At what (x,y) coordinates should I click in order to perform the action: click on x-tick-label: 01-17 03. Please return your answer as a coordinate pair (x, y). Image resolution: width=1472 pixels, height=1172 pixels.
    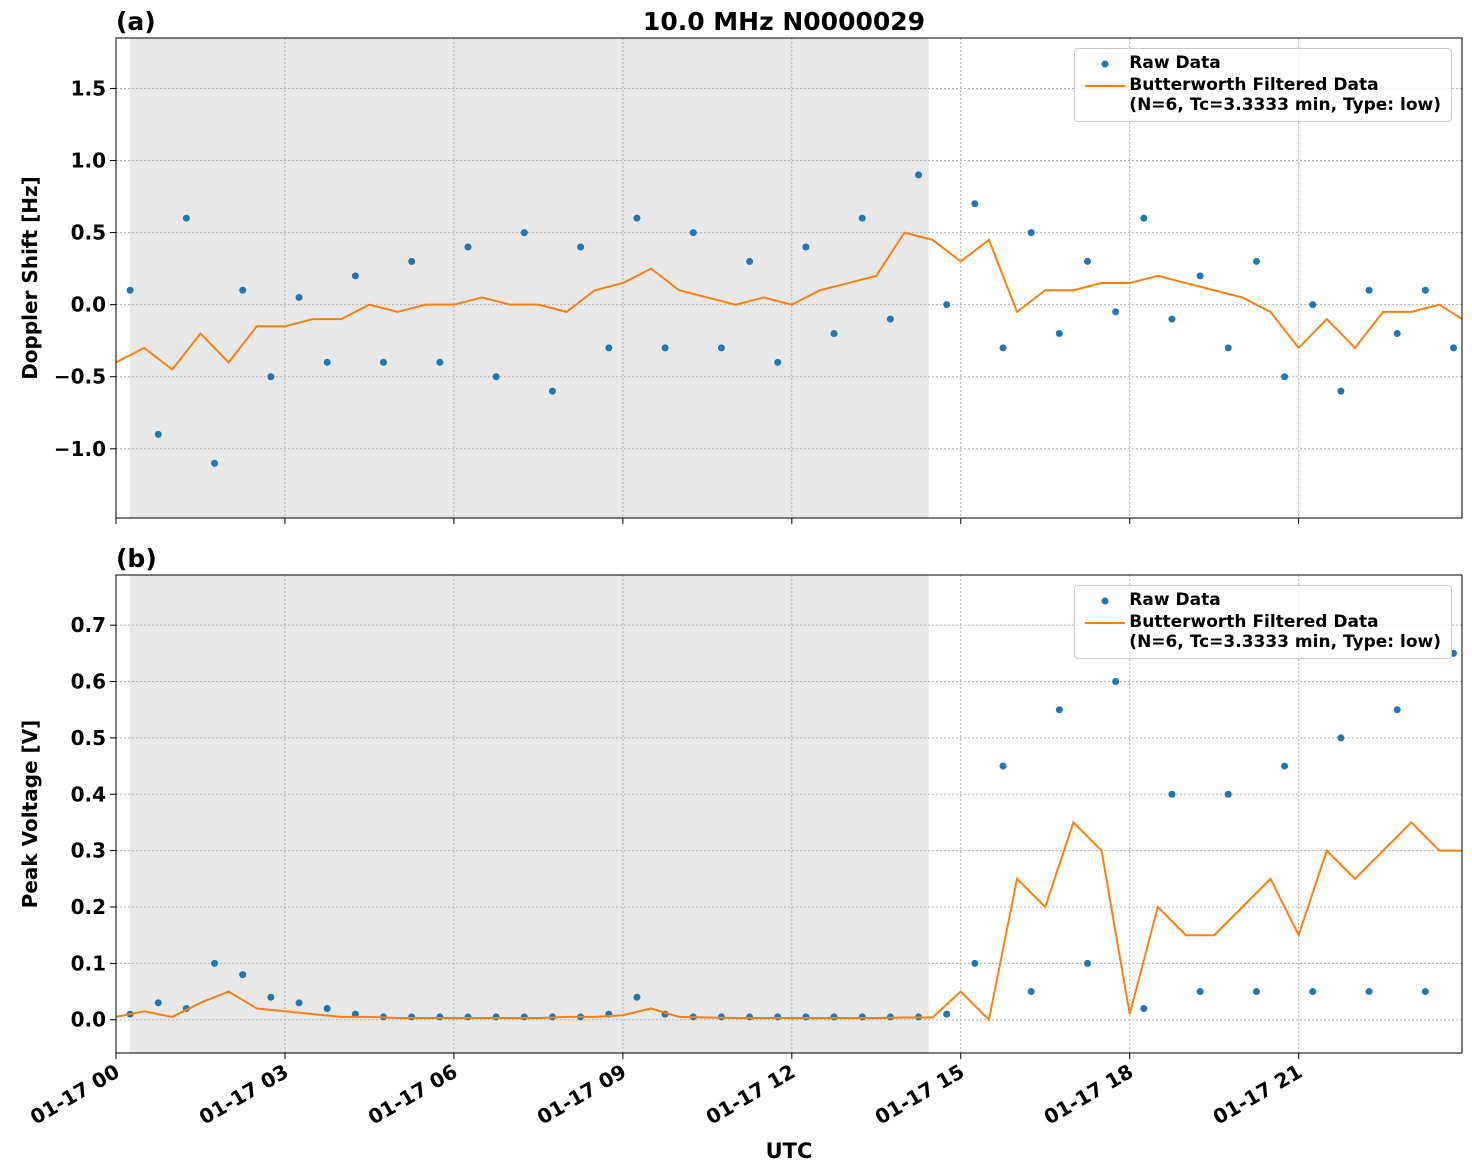
    Looking at the image, I should click on (244, 1094).